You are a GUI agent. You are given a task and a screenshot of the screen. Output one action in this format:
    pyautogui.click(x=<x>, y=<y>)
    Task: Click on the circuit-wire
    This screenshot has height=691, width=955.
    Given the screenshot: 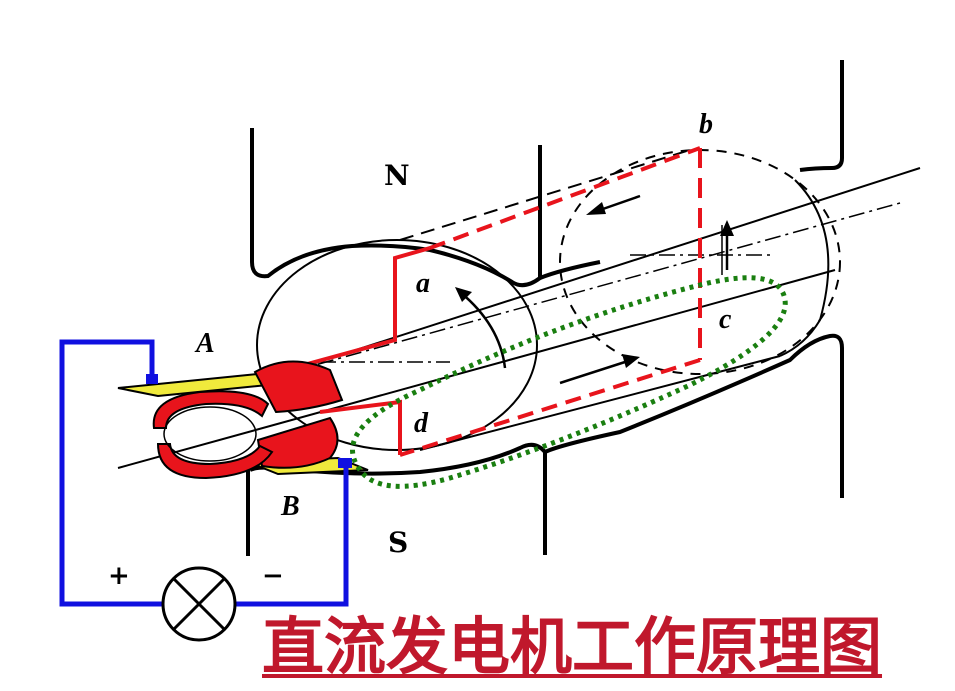 What is the action you would take?
    pyautogui.click(x=204, y=473)
    